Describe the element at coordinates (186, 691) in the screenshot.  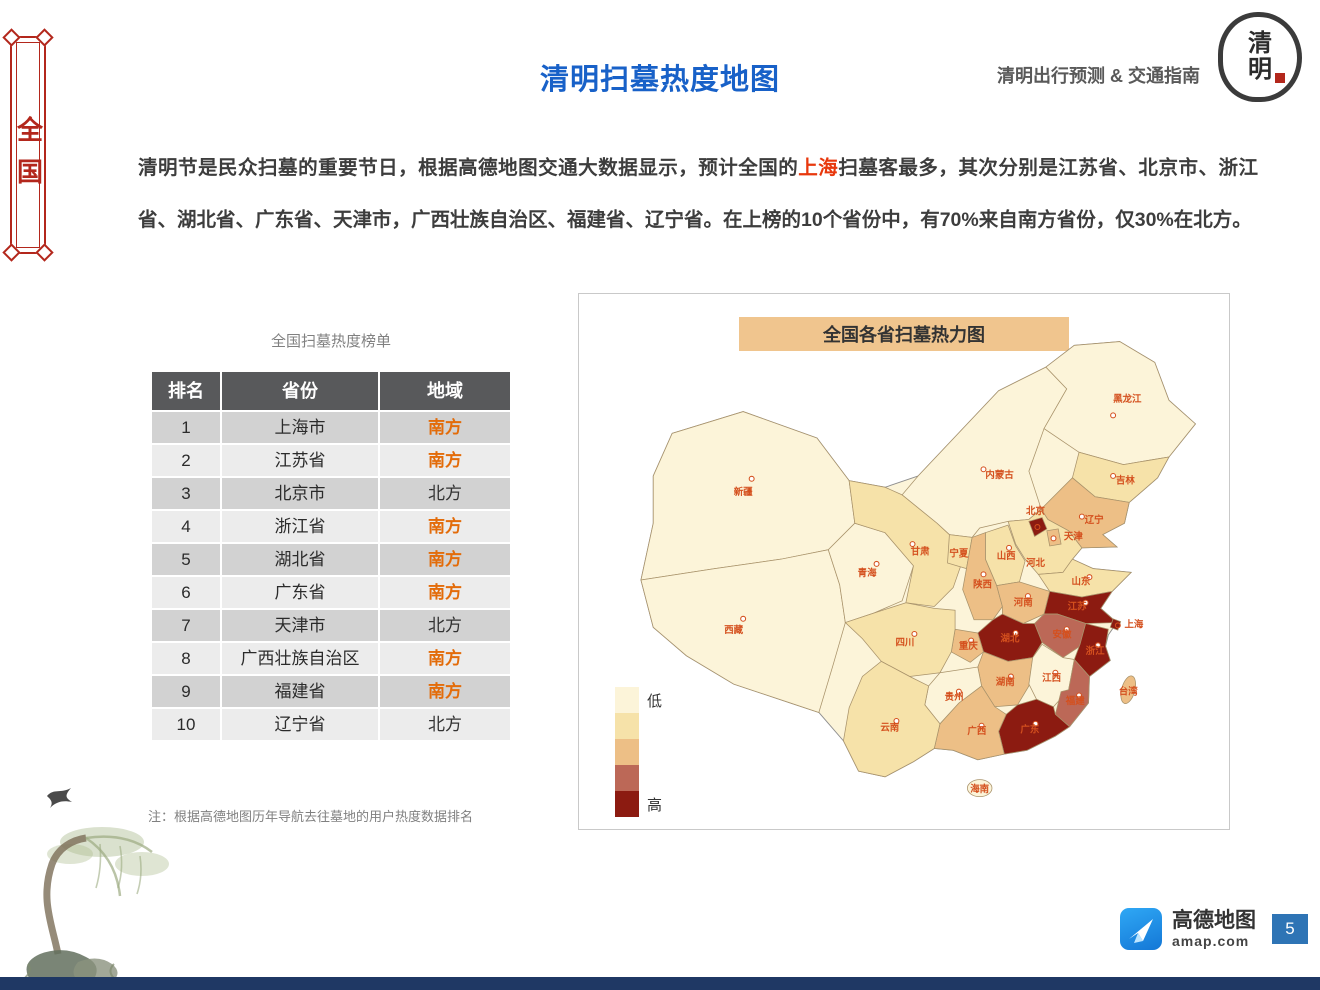
I see `rank-cell: 9` at that location.